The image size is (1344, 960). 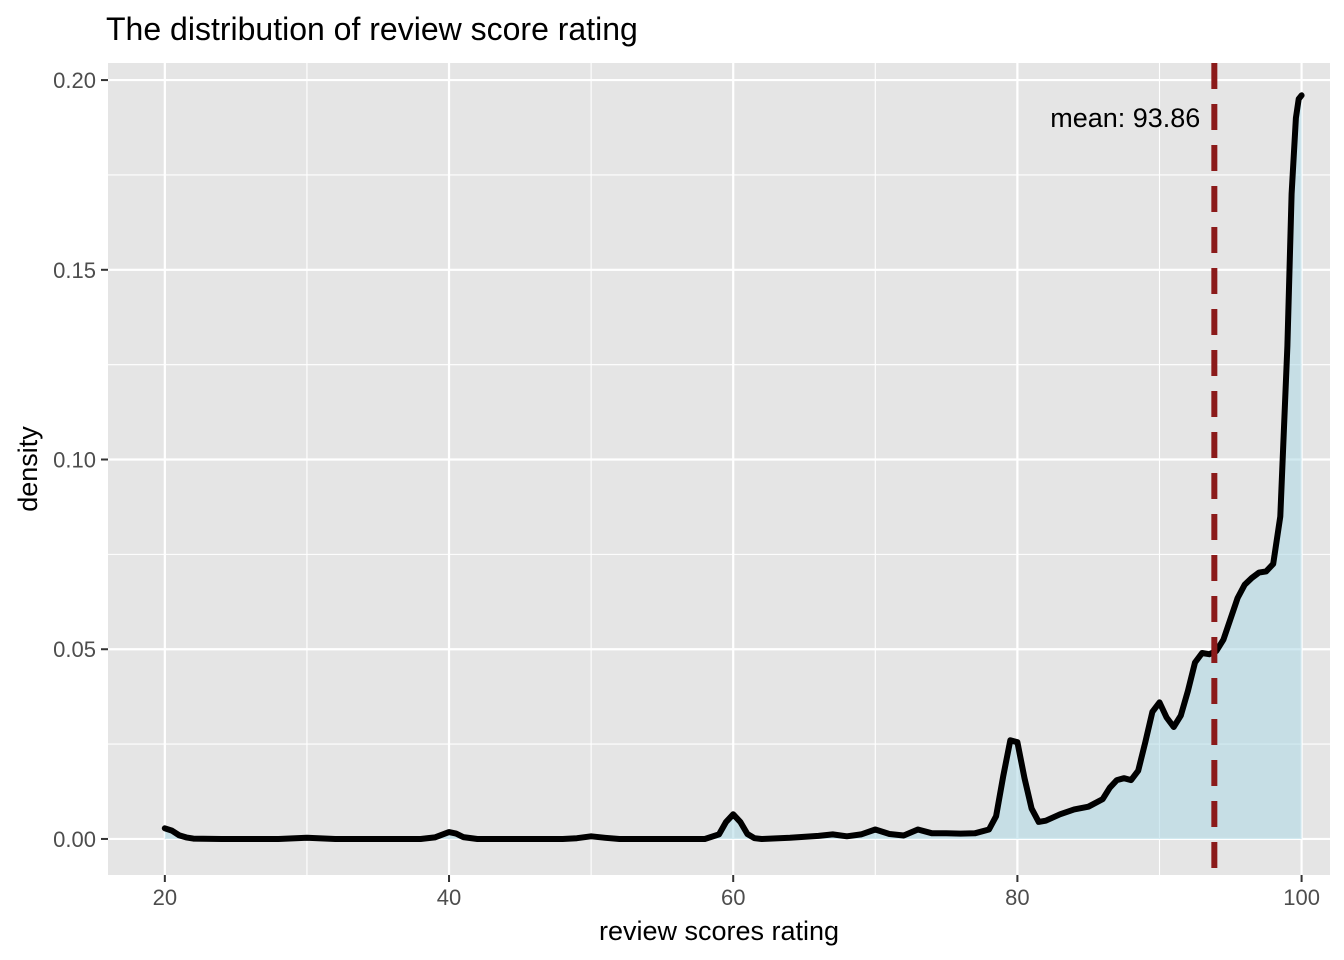 I want to click on y-tick-label: 0.20, so click(x=74, y=80).